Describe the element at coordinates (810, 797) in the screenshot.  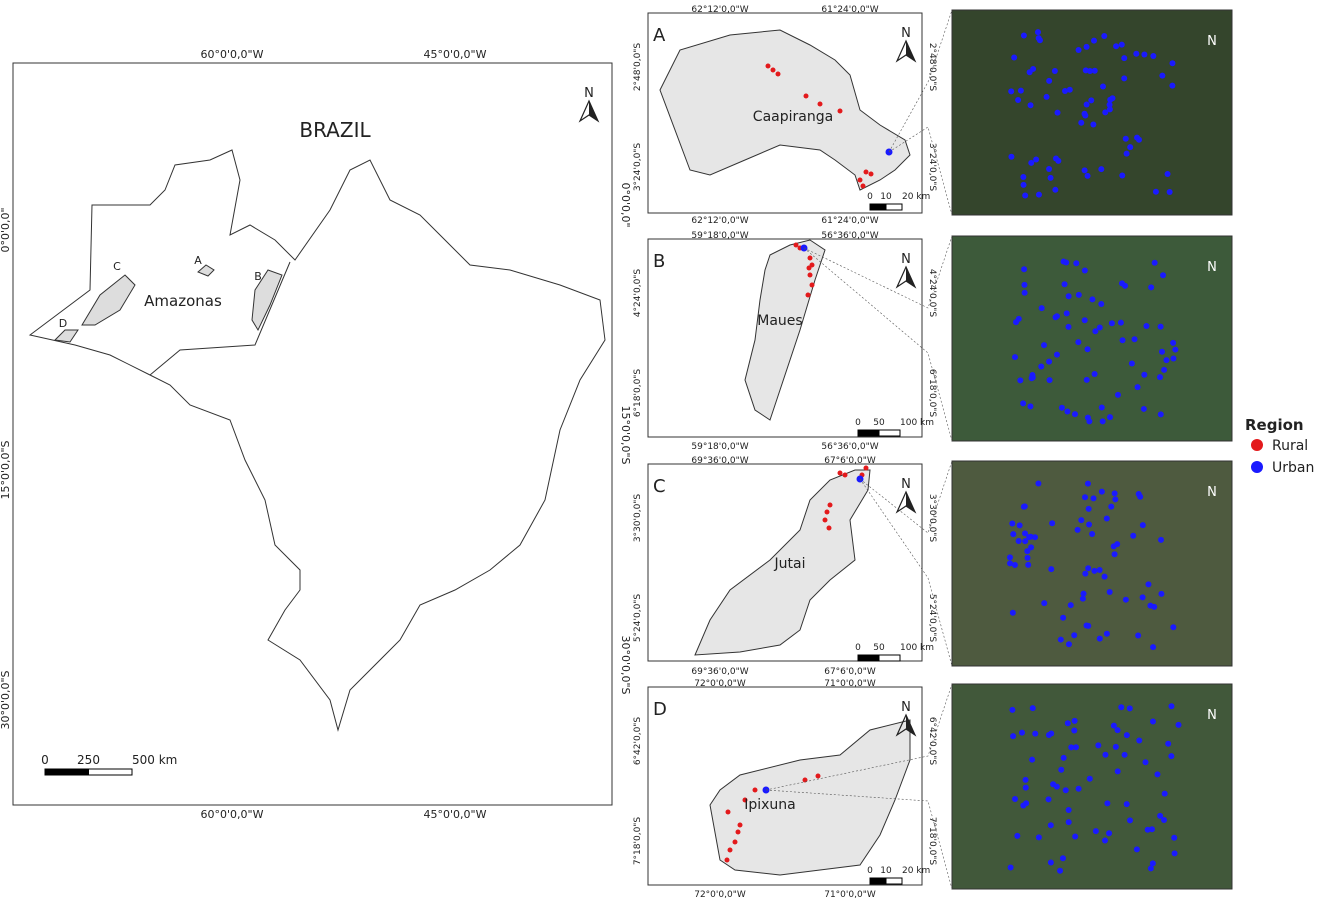
I see `municipality` at that location.